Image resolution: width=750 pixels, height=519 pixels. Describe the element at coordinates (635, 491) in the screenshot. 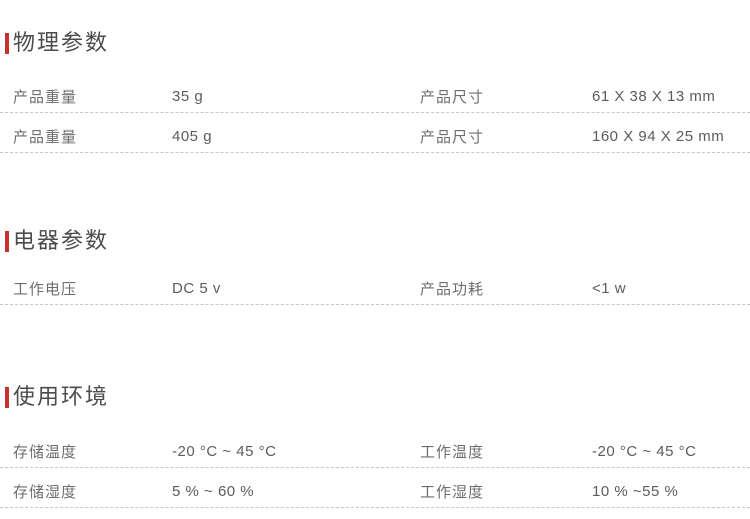

I see `spec-value: 10 % ~55 %` at that location.